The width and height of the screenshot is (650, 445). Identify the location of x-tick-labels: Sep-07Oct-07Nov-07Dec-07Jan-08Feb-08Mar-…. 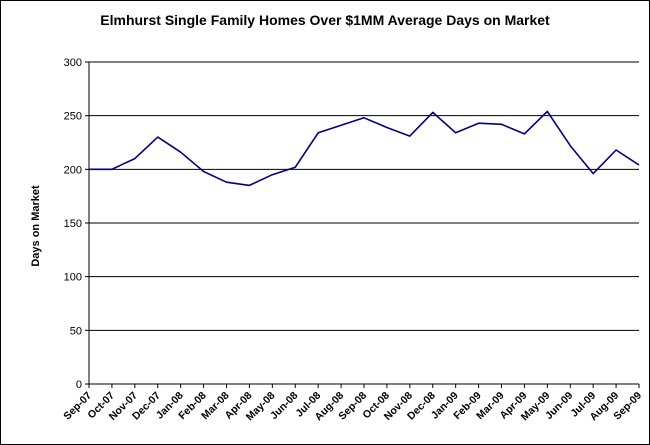
(352, 407).